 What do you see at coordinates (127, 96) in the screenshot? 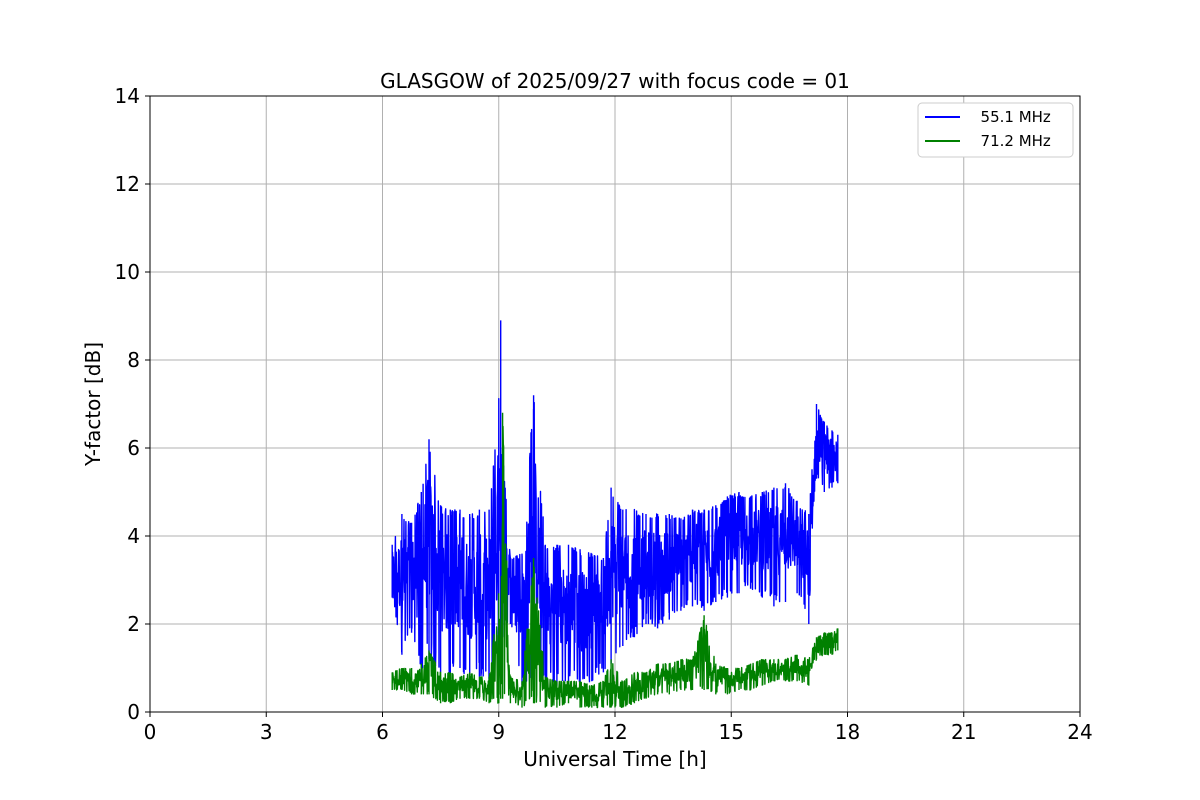
I see `y-tick-label: 14` at bounding box center [127, 96].